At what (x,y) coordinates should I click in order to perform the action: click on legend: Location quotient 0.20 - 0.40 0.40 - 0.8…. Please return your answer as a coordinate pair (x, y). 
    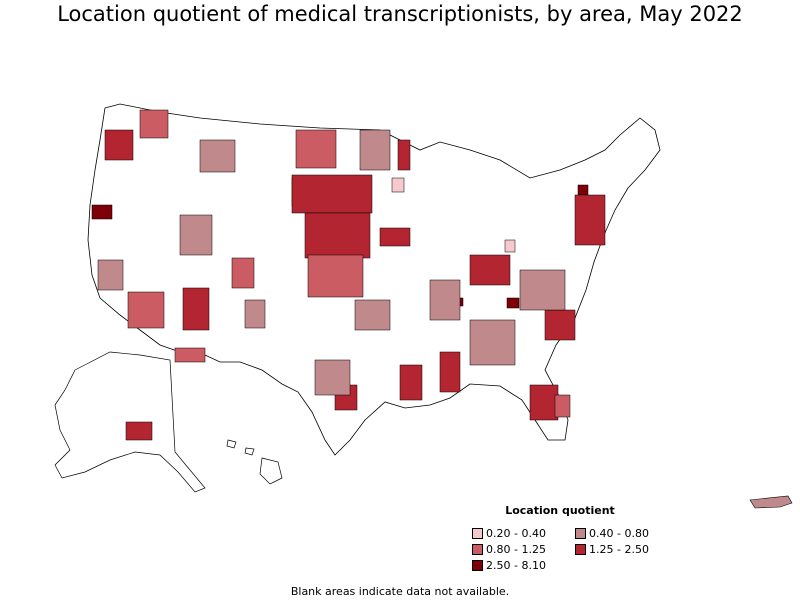
    Looking at the image, I should click on (570, 538).